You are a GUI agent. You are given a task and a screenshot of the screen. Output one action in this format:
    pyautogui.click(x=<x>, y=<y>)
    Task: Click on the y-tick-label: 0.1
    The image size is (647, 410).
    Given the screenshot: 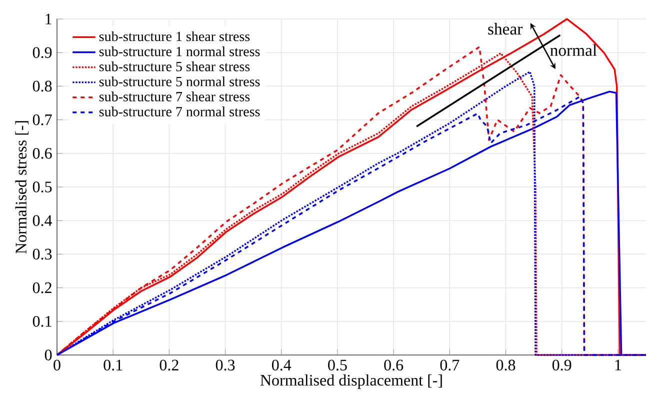 What is the action you would take?
    pyautogui.click(x=42, y=321)
    